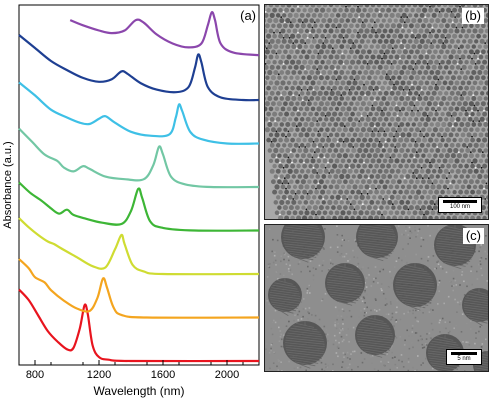  Describe the element at coordinates (8, 184) in the screenshot. I see `y-axis-label: Absorbance (a.u.)` at that location.